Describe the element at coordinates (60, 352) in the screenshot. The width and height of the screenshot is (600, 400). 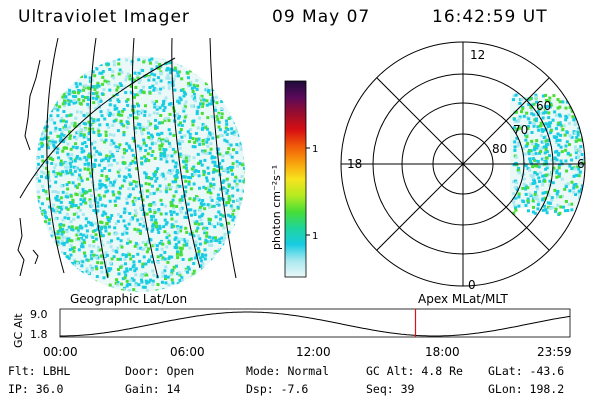
I see `timeline-xtick-0000: 00:00` at that location.